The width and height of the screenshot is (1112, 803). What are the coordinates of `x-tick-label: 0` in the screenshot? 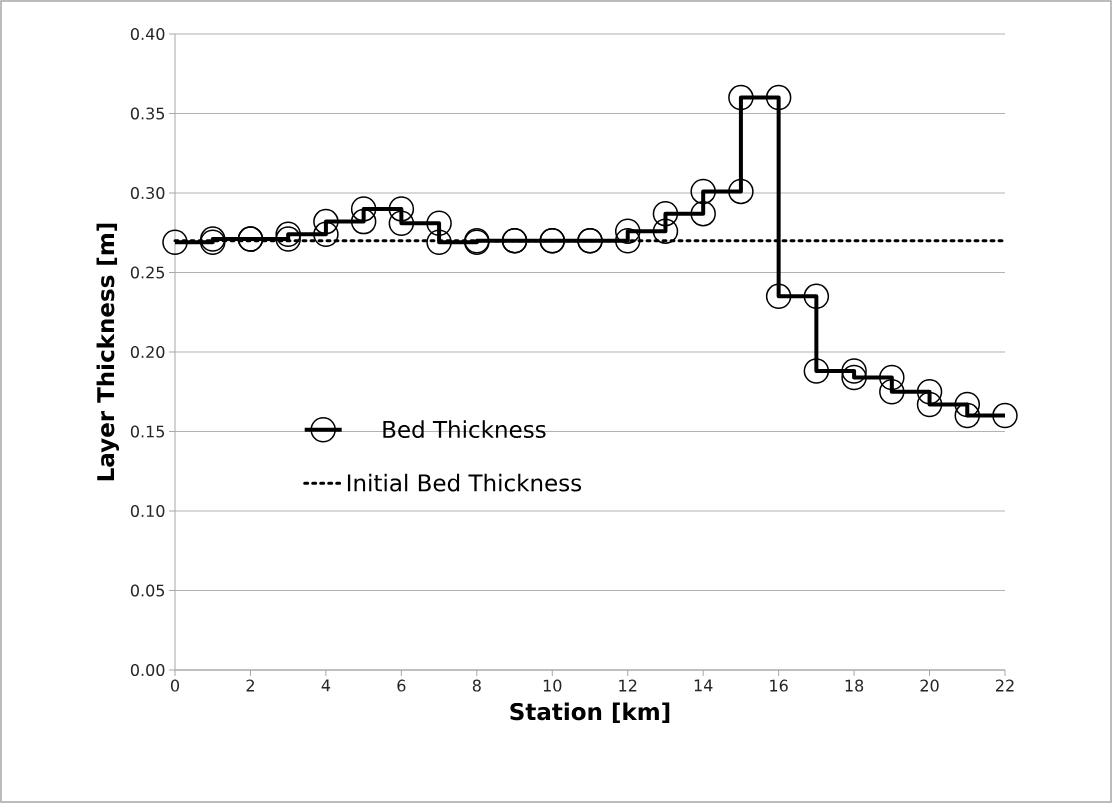 It's located at (175, 685).